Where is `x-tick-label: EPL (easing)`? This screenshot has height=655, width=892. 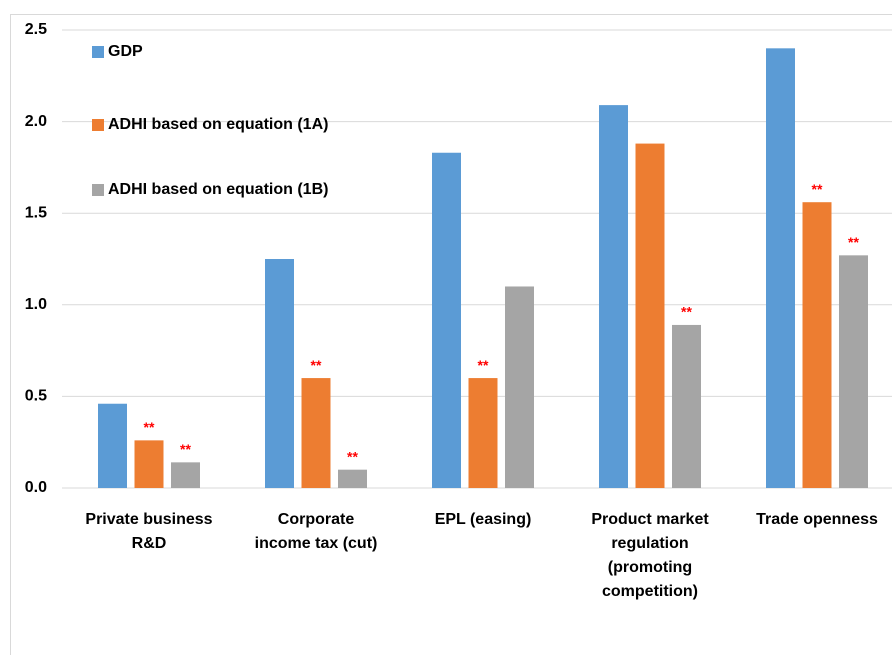 x-tick-label: EPL (easing) is located at coordinates (483, 519).